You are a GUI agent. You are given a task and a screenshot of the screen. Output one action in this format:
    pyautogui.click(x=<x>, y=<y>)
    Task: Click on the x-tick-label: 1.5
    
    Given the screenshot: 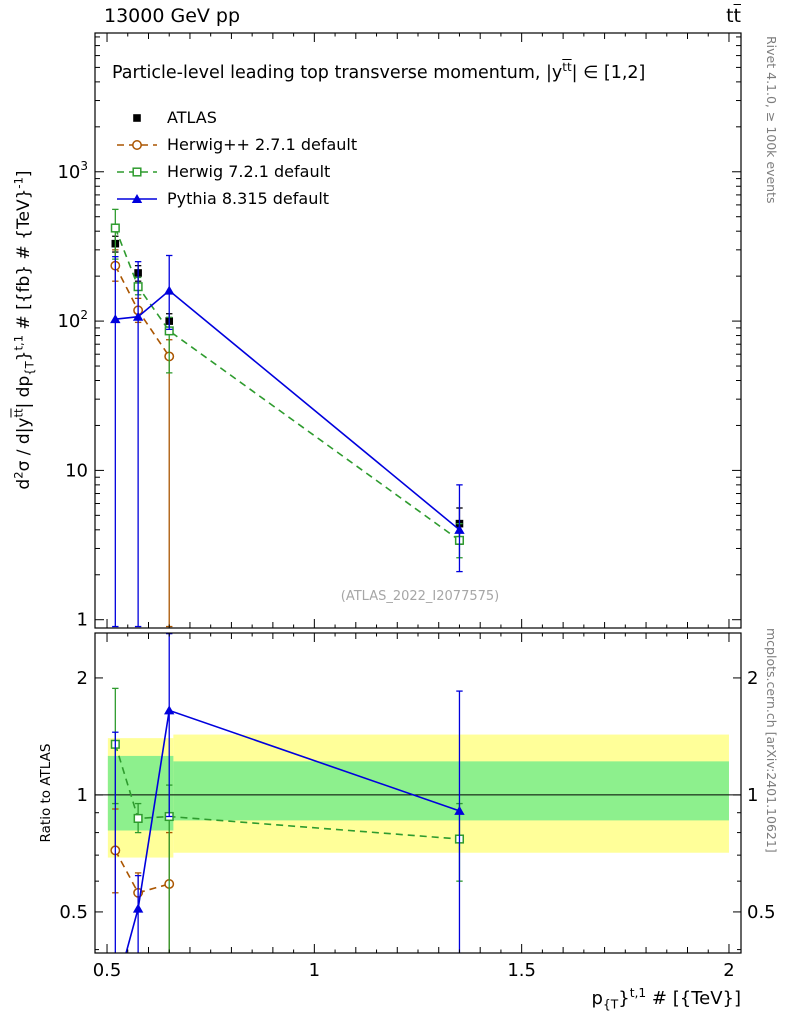 What is the action you would take?
    pyautogui.click(x=521, y=970)
    